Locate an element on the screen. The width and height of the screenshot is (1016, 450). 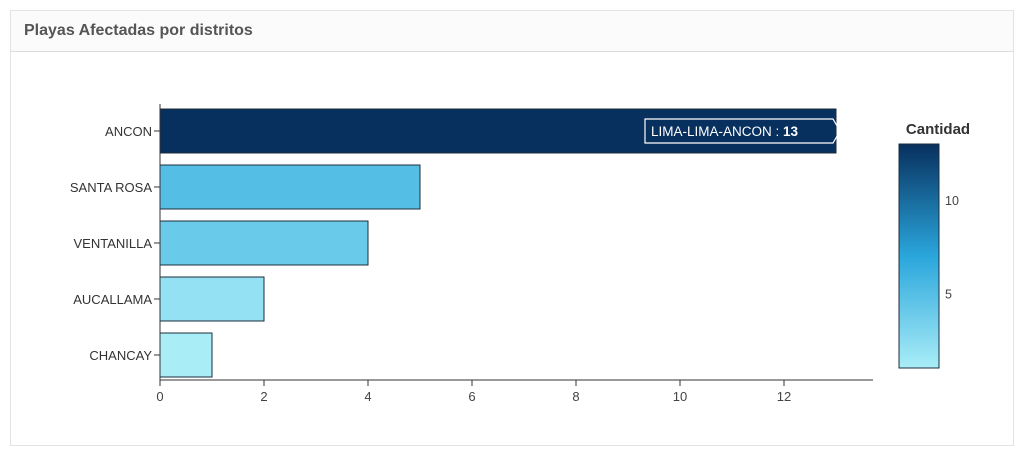
x-tick-label: 10 is located at coordinates (680, 396).